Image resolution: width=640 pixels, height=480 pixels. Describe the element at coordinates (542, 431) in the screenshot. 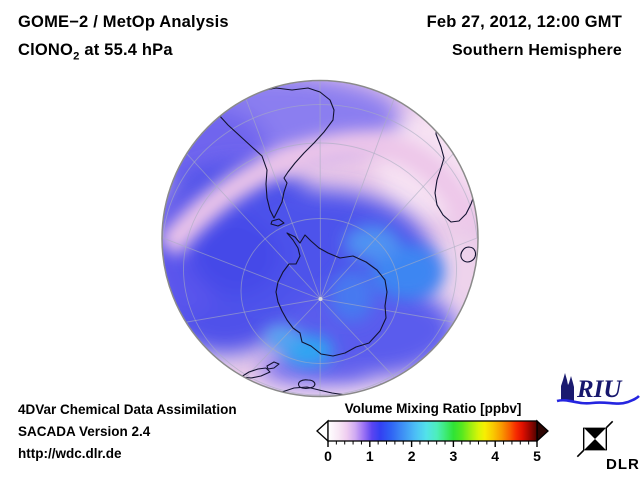

I see `colorbar-overflow-arrow` at that location.